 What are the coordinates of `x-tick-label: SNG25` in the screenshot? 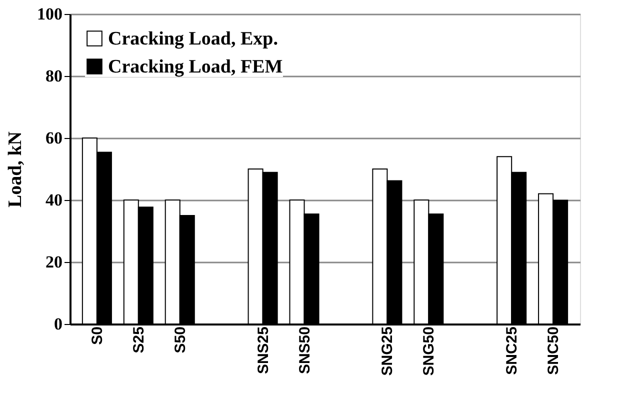 It's located at (387, 351).